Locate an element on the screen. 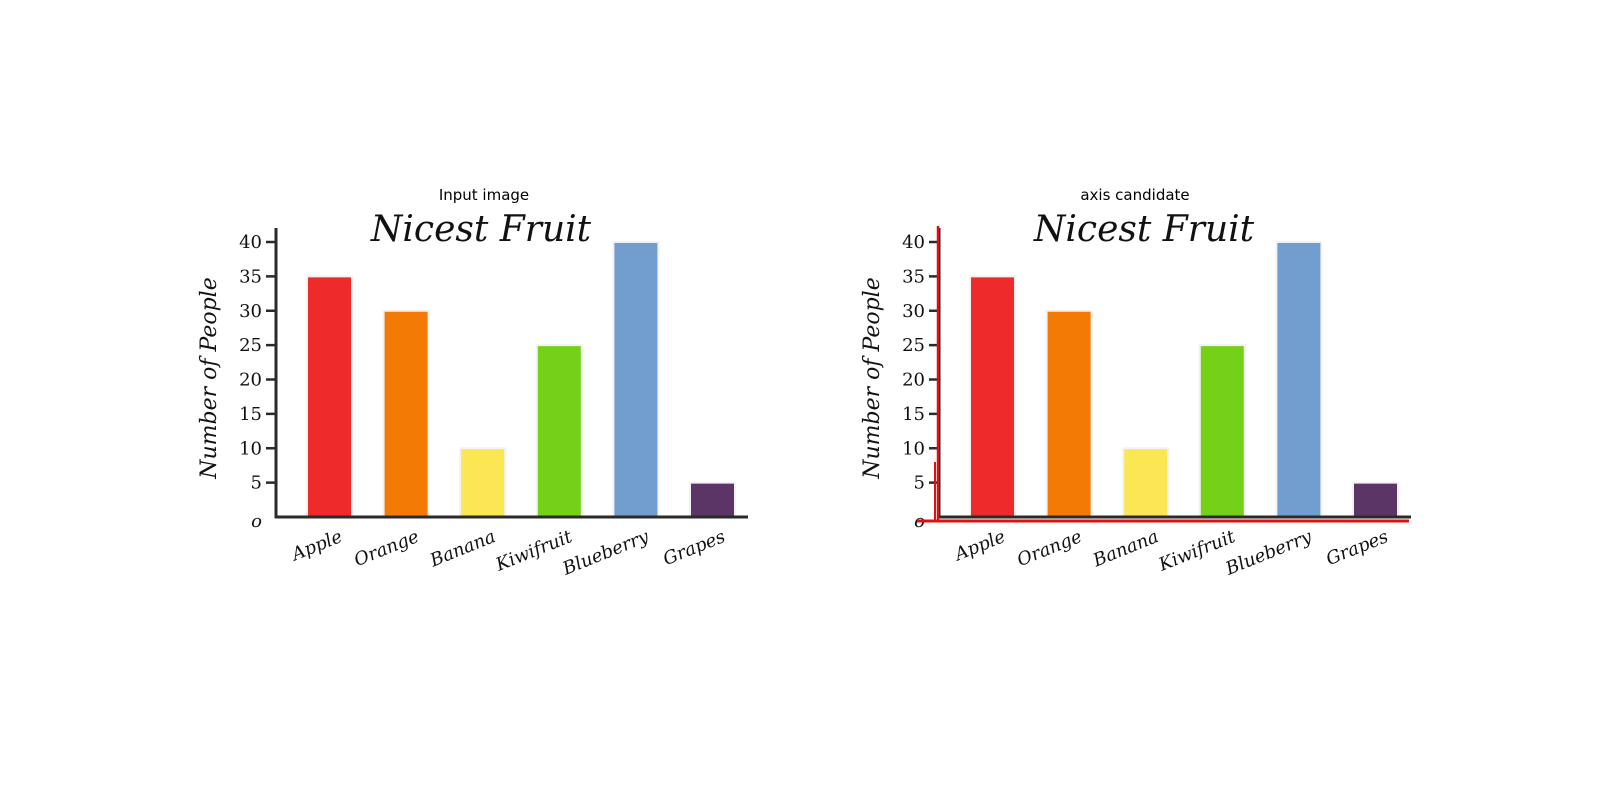 The width and height of the screenshot is (1600, 800). right-x-tick-label-banana: Banana is located at coordinates (1125, 549).